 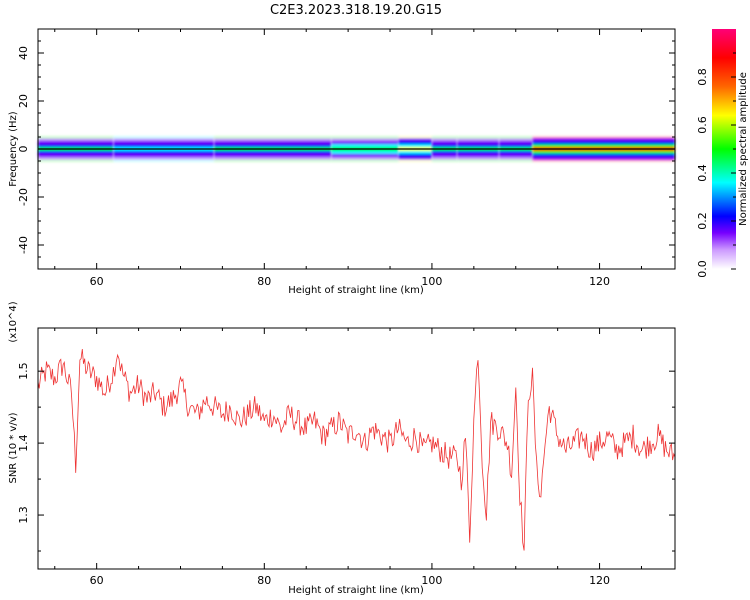 I want to click on colorbar-label: Normalized spectral amplitude, so click(x=743, y=149).